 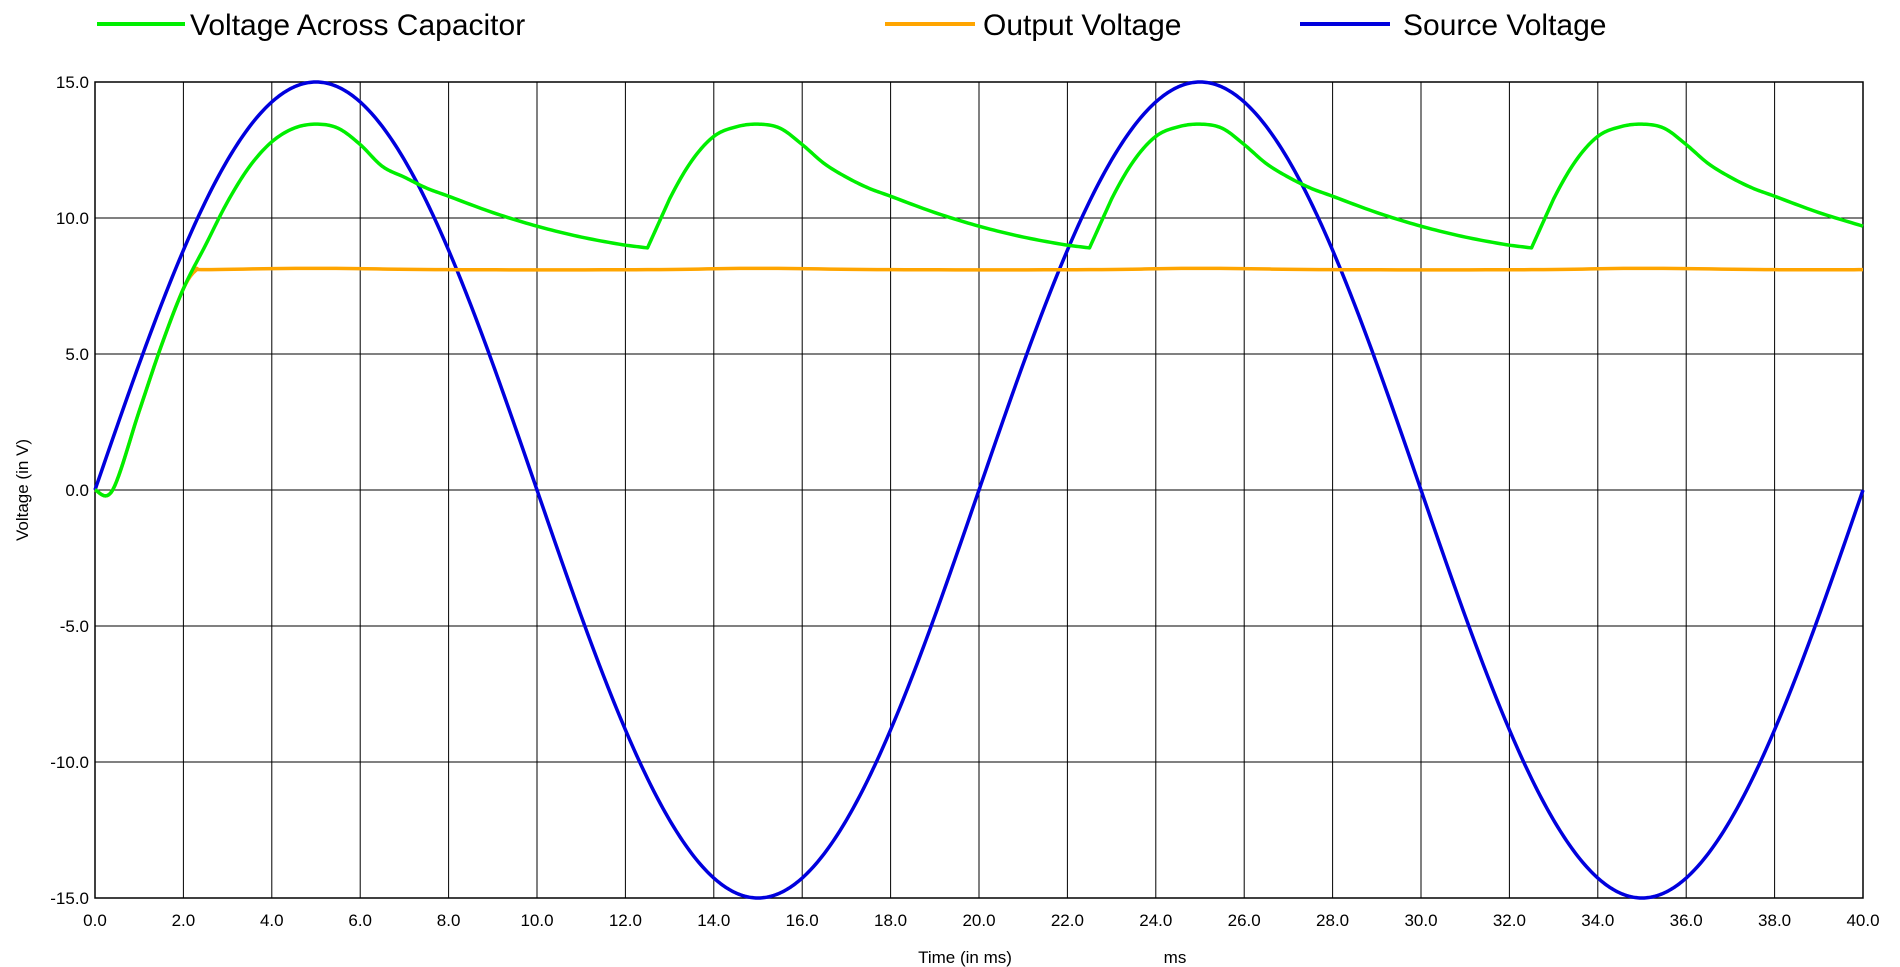 What do you see at coordinates (1774, 920) in the screenshot?
I see `x-tick-label: 38.0` at bounding box center [1774, 920].